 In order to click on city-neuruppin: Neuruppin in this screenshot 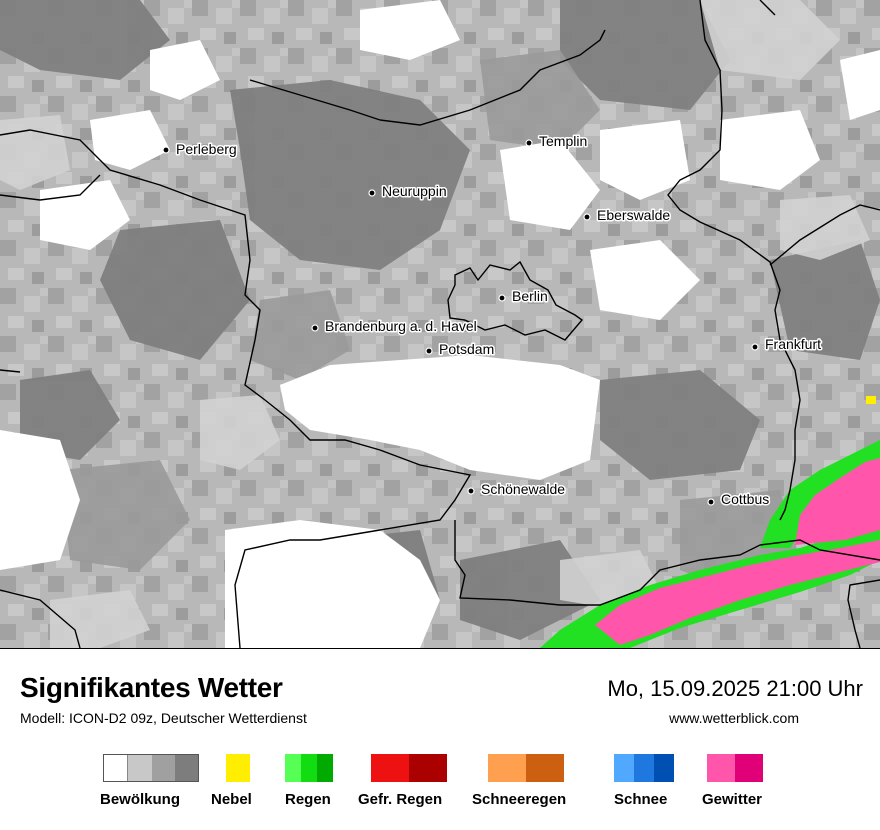, I will do `click(408, 191)`.